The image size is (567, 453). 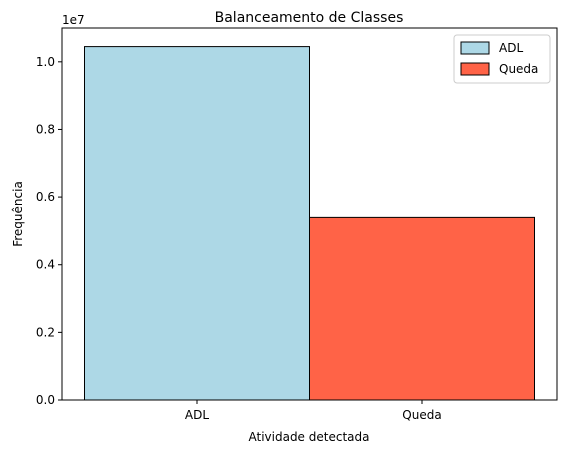 I want to click on y-tick-label: 0.0, so click(x=45, y=400).